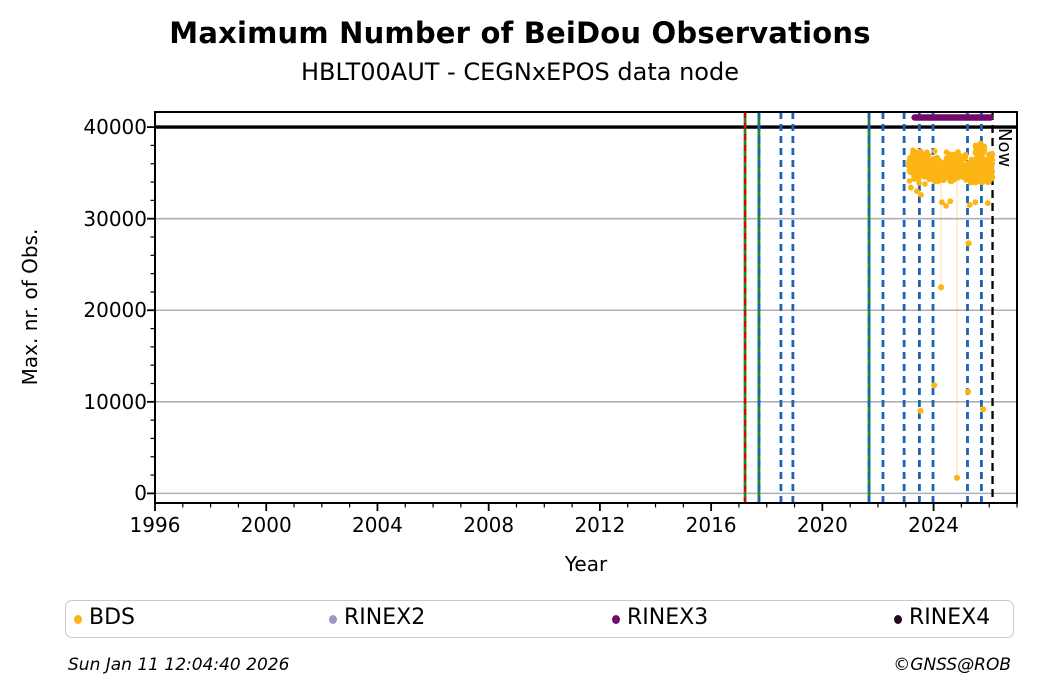 This screenshot has width=1040, height=699. What do you see at coordinates (668, 617) in the screenshot?
I see `legend-label: RINEX3` at bounding box center [668, 617].